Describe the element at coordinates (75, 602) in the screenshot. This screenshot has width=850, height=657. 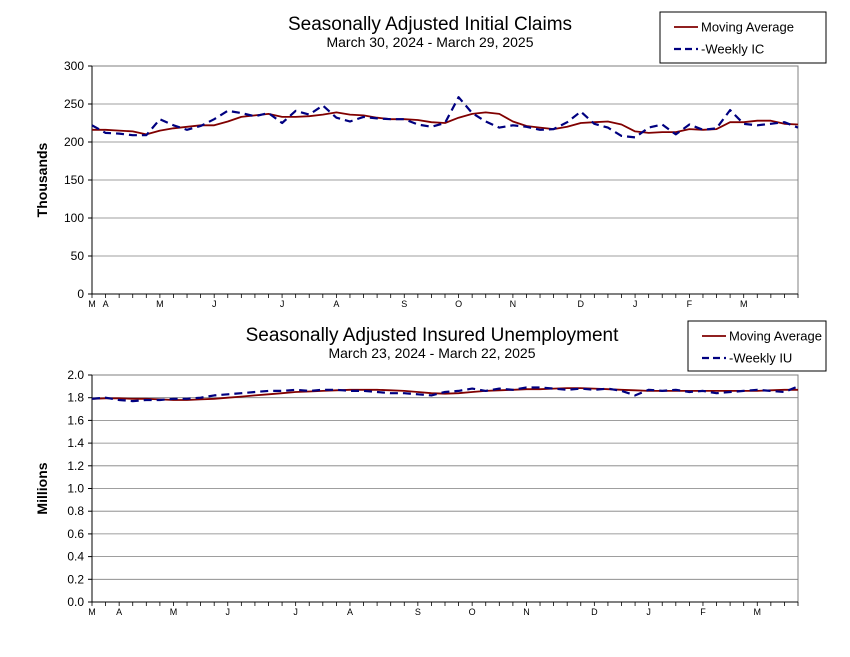
I see `y-tick-label: 0.0` at that location.